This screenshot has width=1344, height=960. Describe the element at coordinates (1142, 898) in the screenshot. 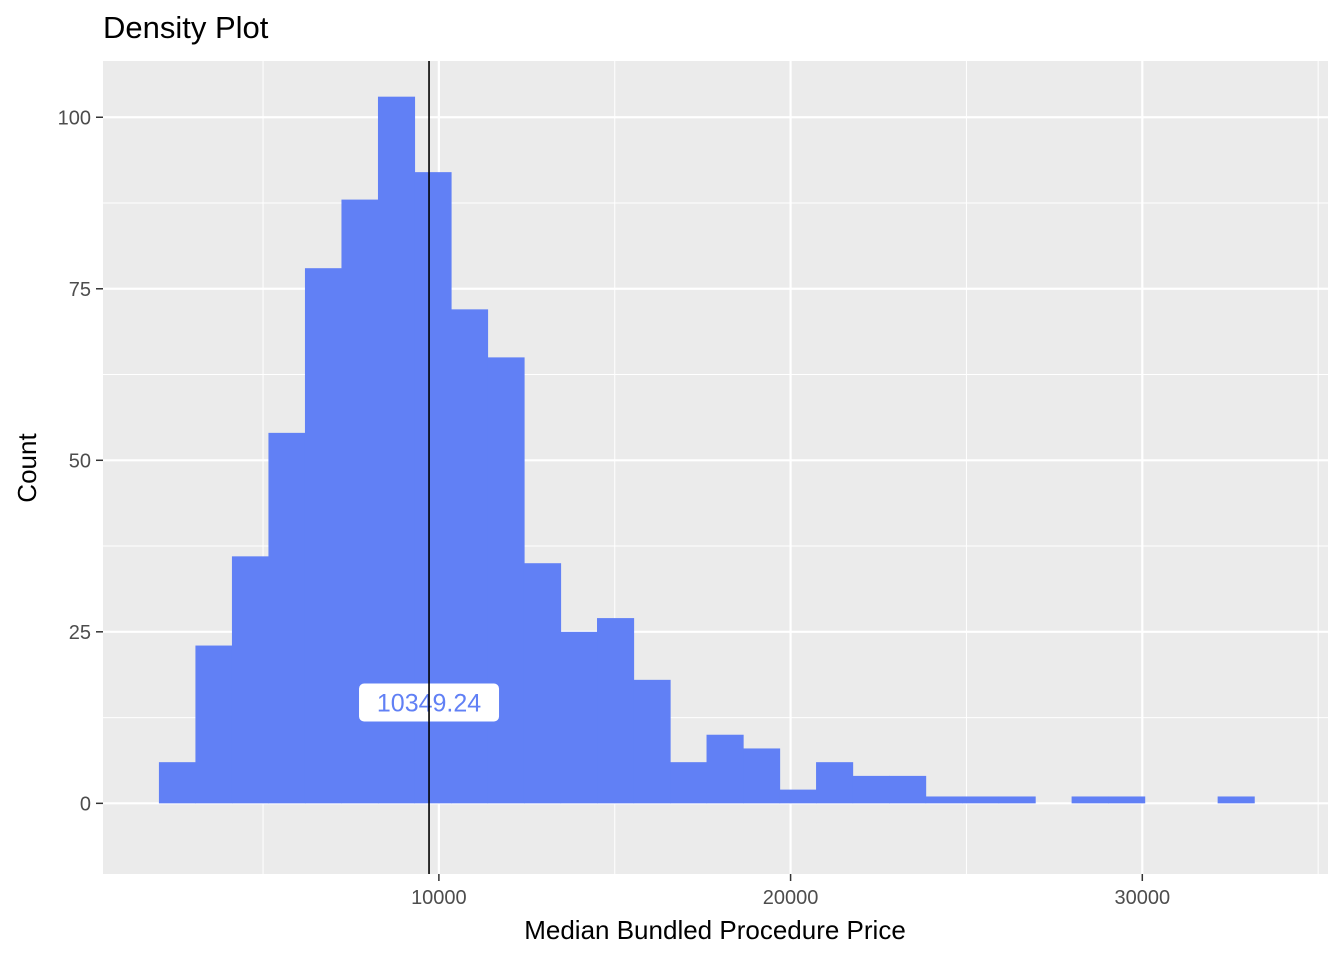

I see `x-tick-label: 30000` at that location.